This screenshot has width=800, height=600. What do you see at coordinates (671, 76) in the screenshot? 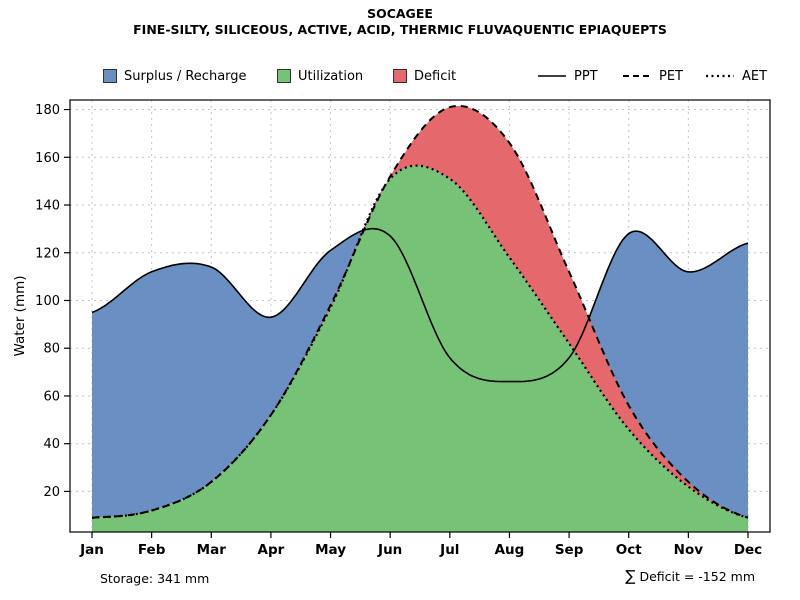
I see `legend-pet-label: PET` at bounding box center [671, 76].